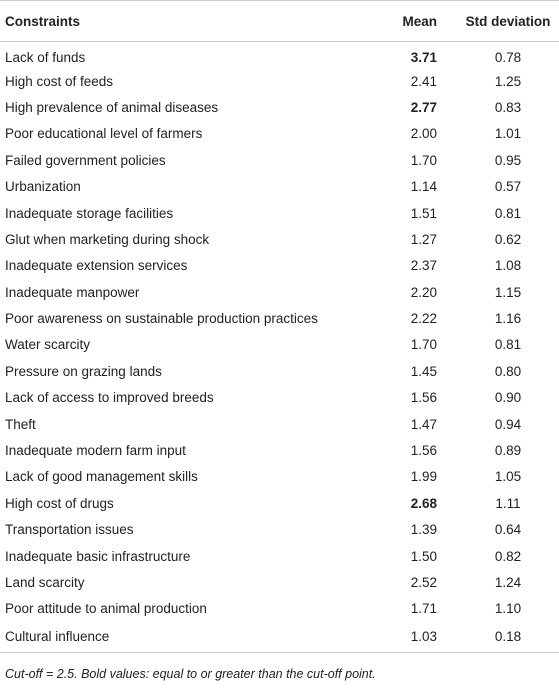 The height and width of the screenshot is (699, 559). What do you see at coordinates (508, 530) in the screenshot?
I see `table-cell: 0.64` at bounding box center [508, 530].